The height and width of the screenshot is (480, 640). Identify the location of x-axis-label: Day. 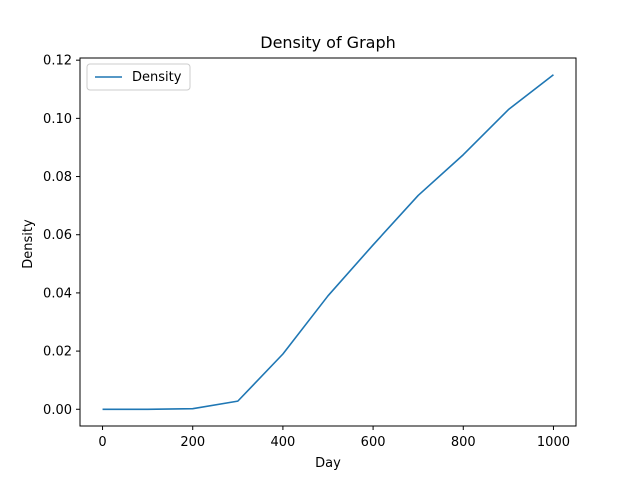
(328, 463).